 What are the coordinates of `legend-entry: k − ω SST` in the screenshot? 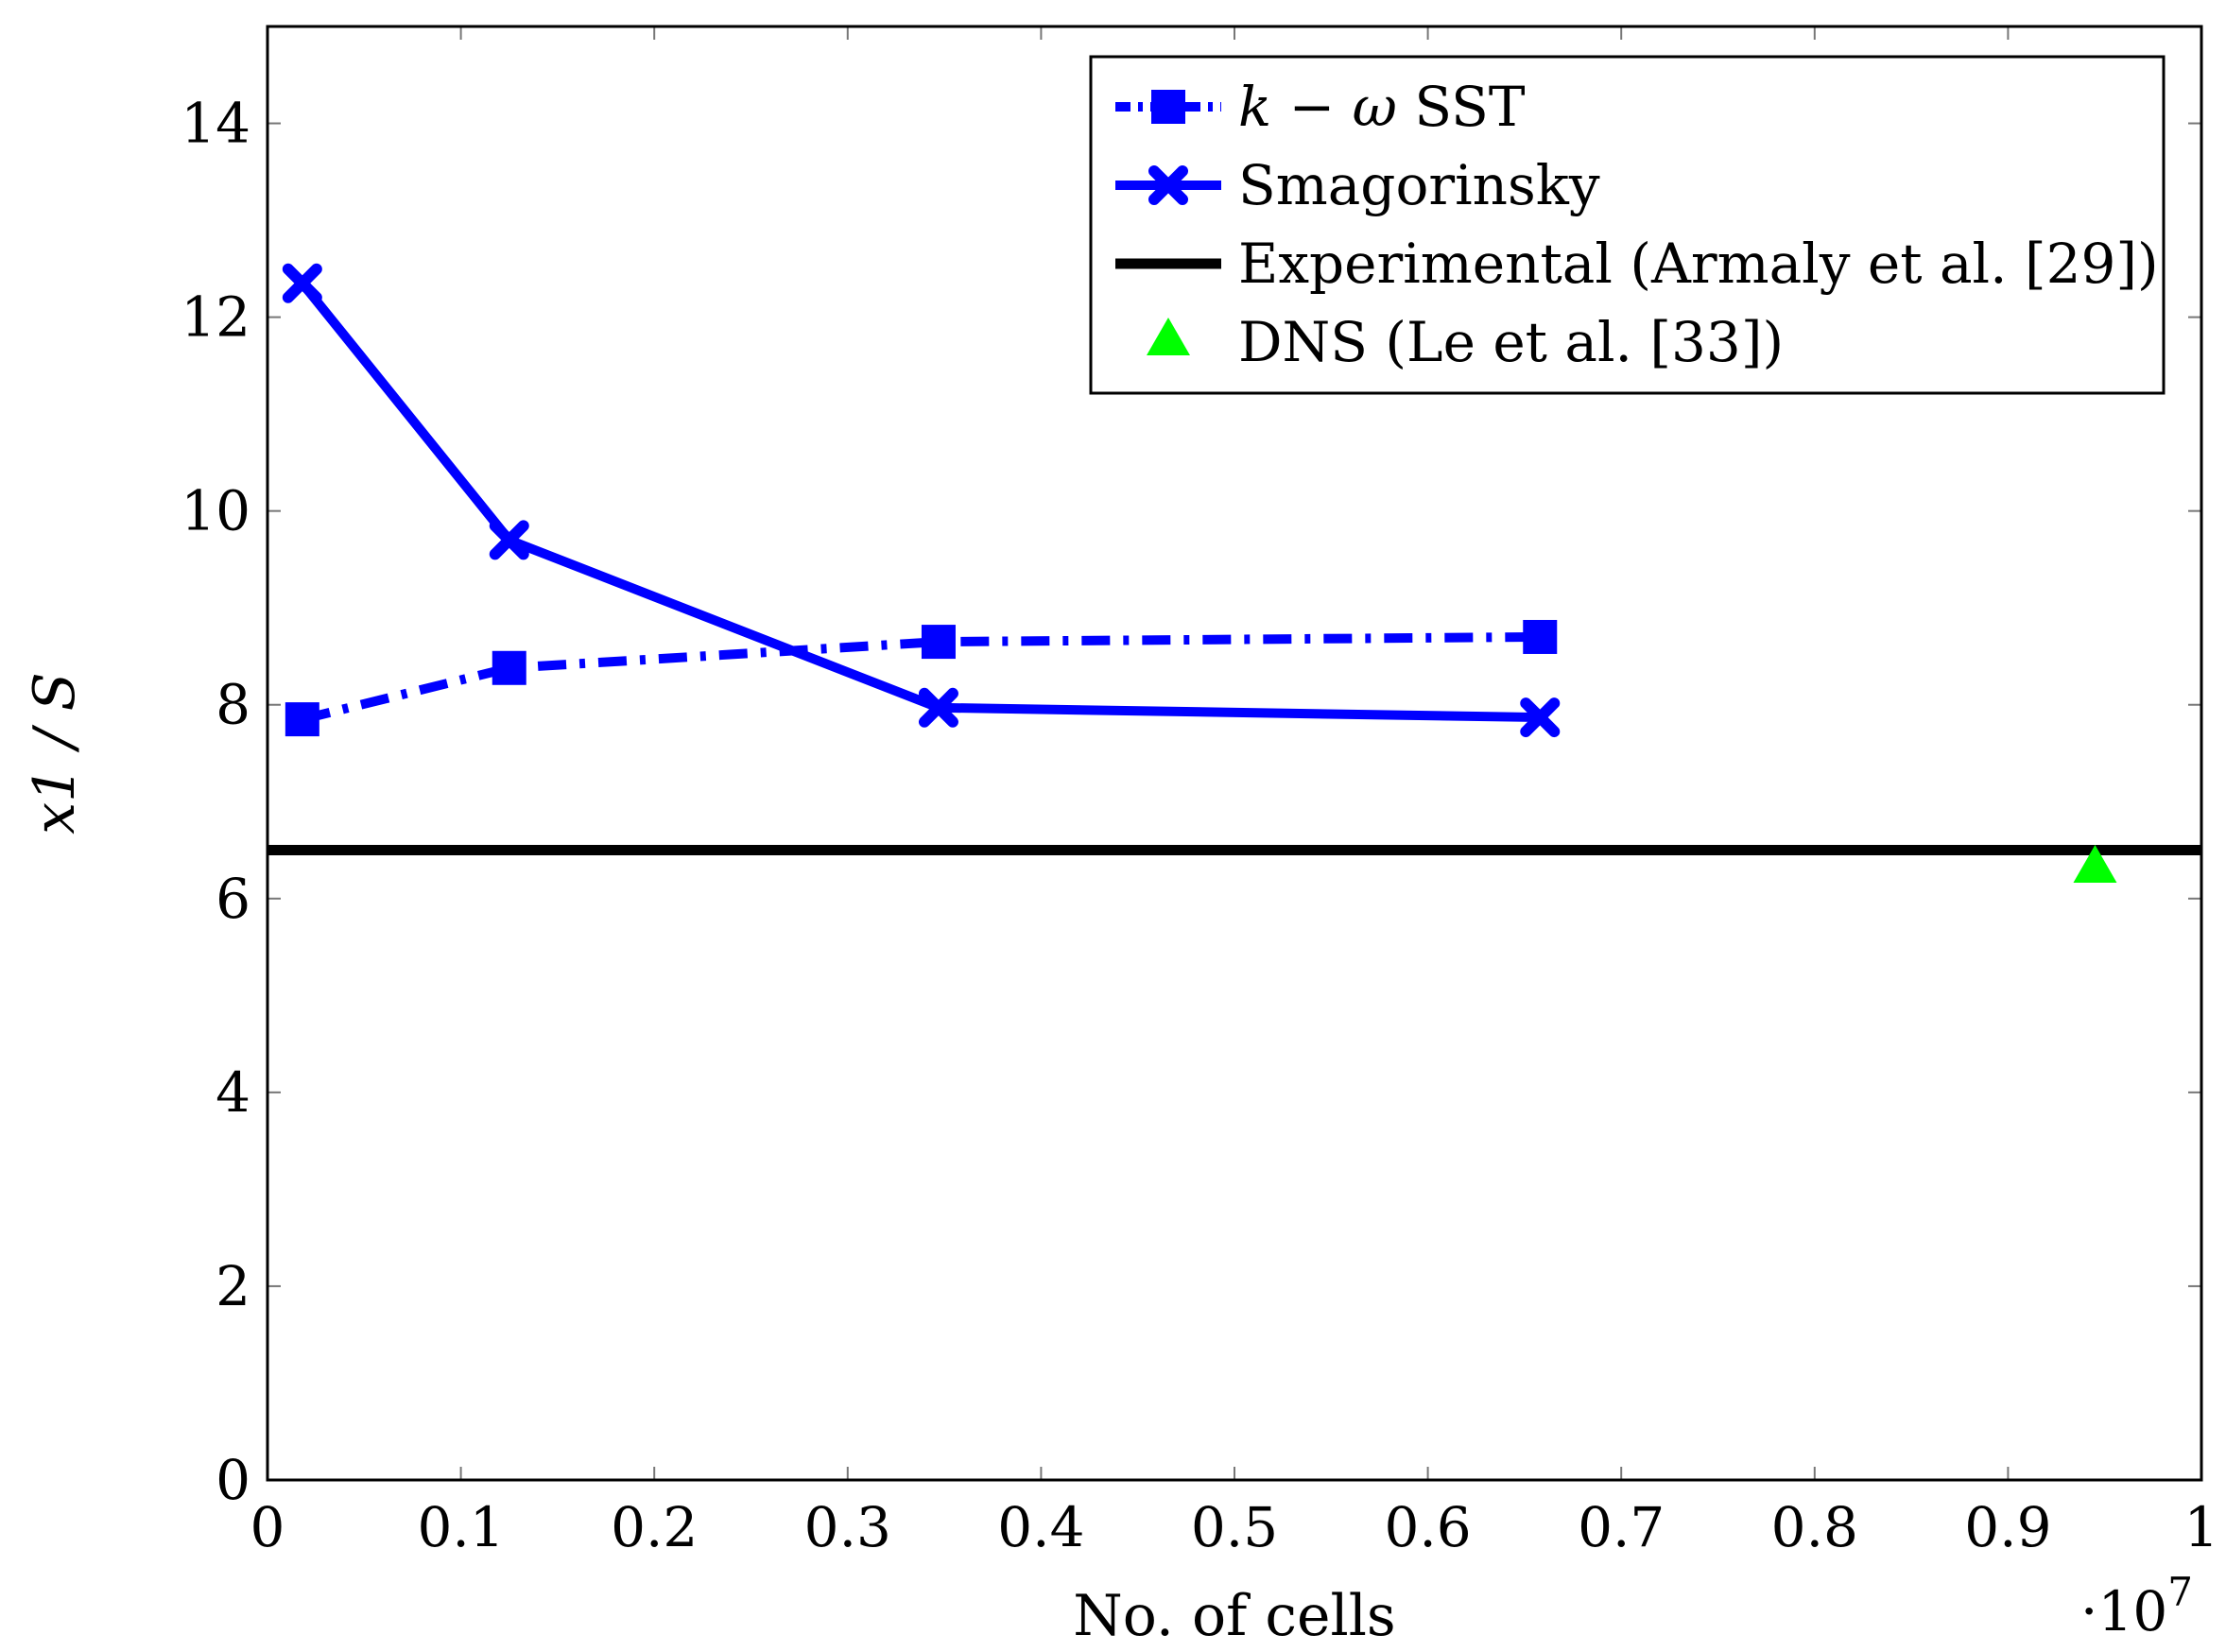 It's located at (1321, 107).